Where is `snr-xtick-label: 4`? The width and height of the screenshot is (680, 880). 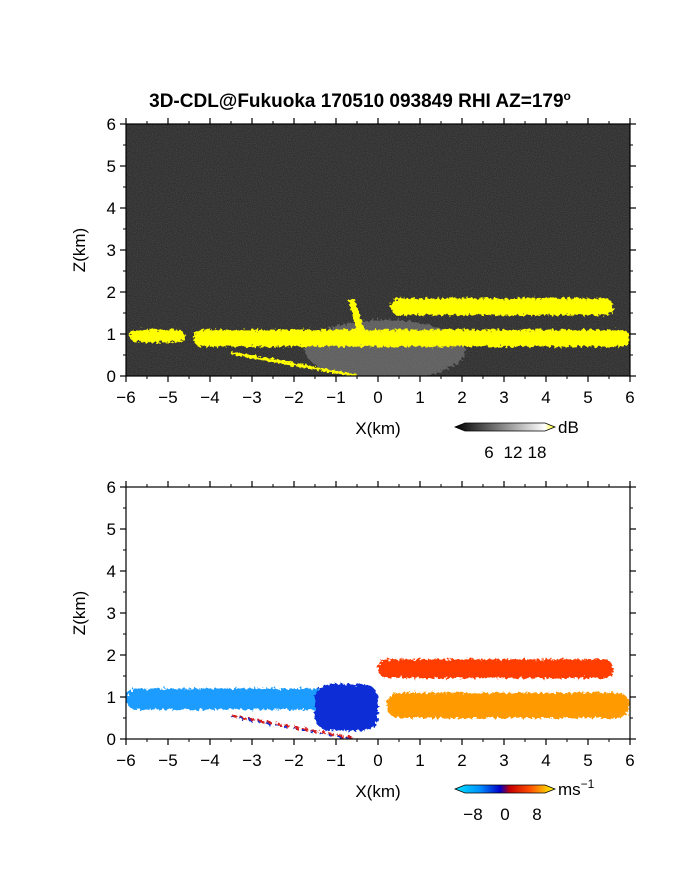
snr-xtick-label: 4 is located at coordinates (545, 397).